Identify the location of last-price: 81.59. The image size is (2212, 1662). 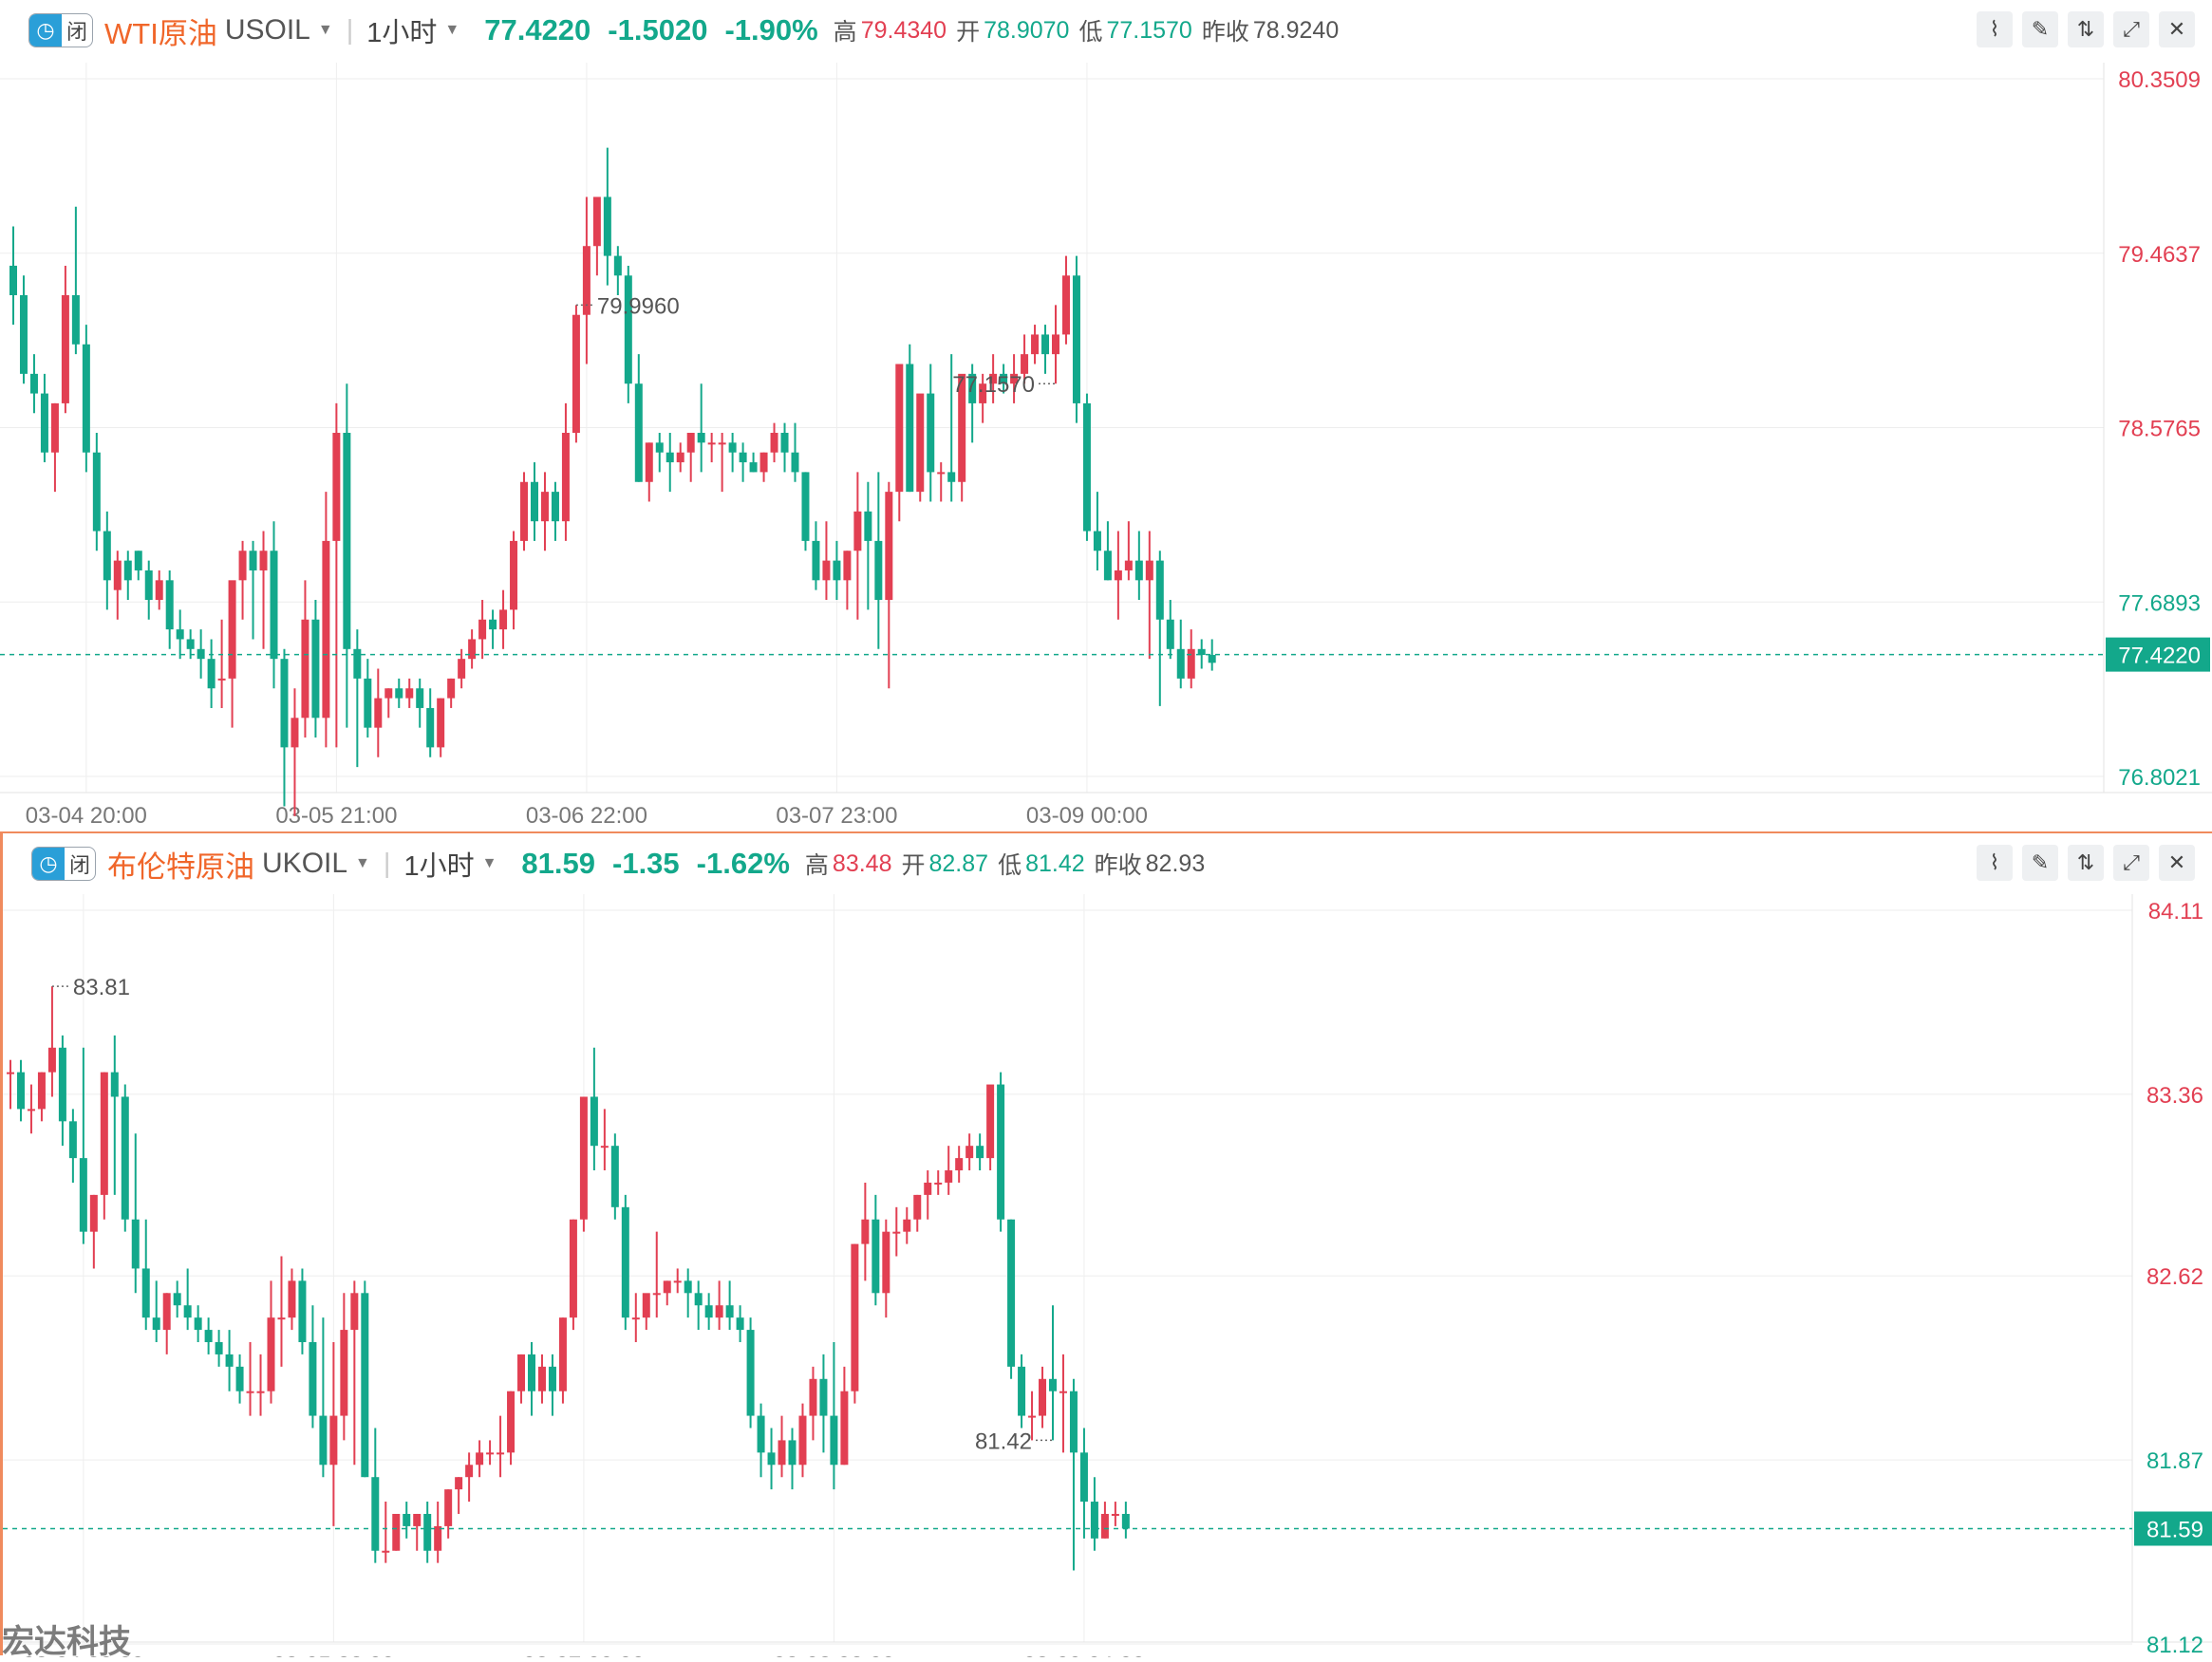
(558, 863).